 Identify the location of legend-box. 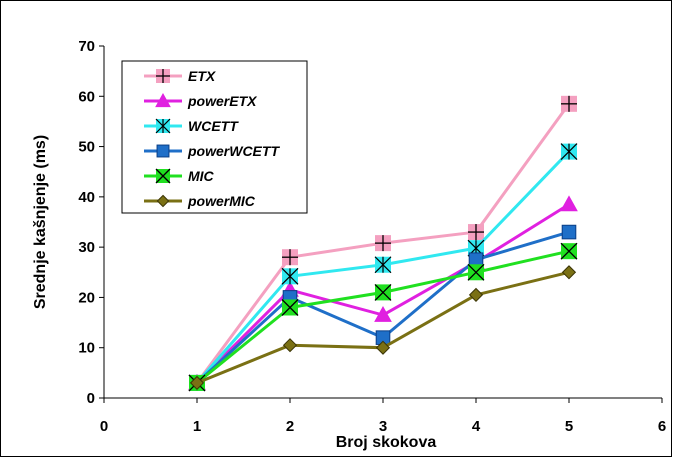
(214, 137).